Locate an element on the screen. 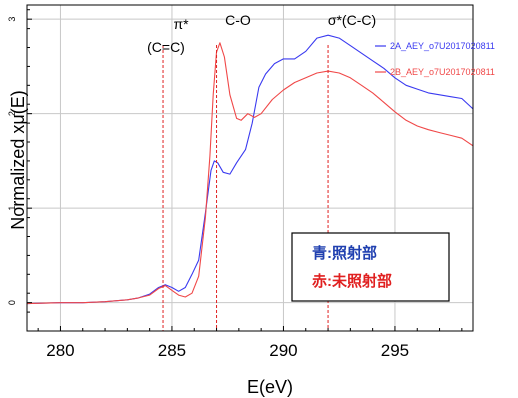 The image size is (518, 398). legend-label-blue: 2A_AEY_o7U2017020811 is located at coordinates (442, 46).